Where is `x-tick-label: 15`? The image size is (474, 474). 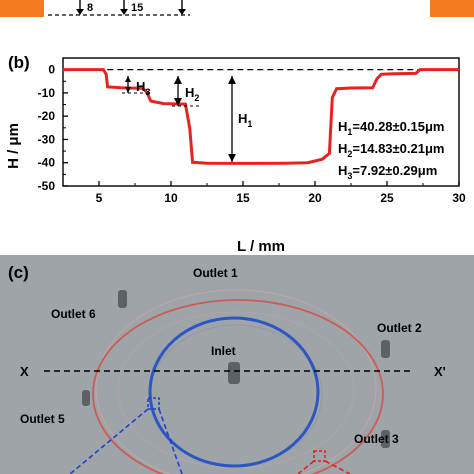 x-tick-label: 15 is located at coordinates (243, 198).